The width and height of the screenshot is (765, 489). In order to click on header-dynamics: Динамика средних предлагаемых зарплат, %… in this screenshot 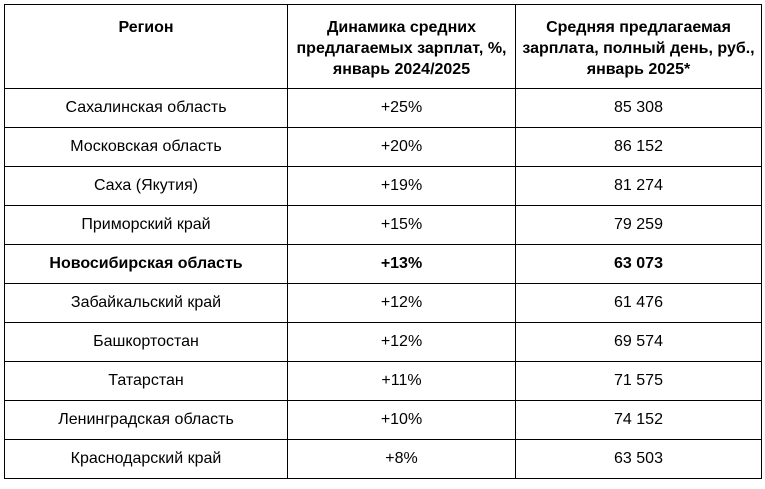, I will do `click(401, 46)`.